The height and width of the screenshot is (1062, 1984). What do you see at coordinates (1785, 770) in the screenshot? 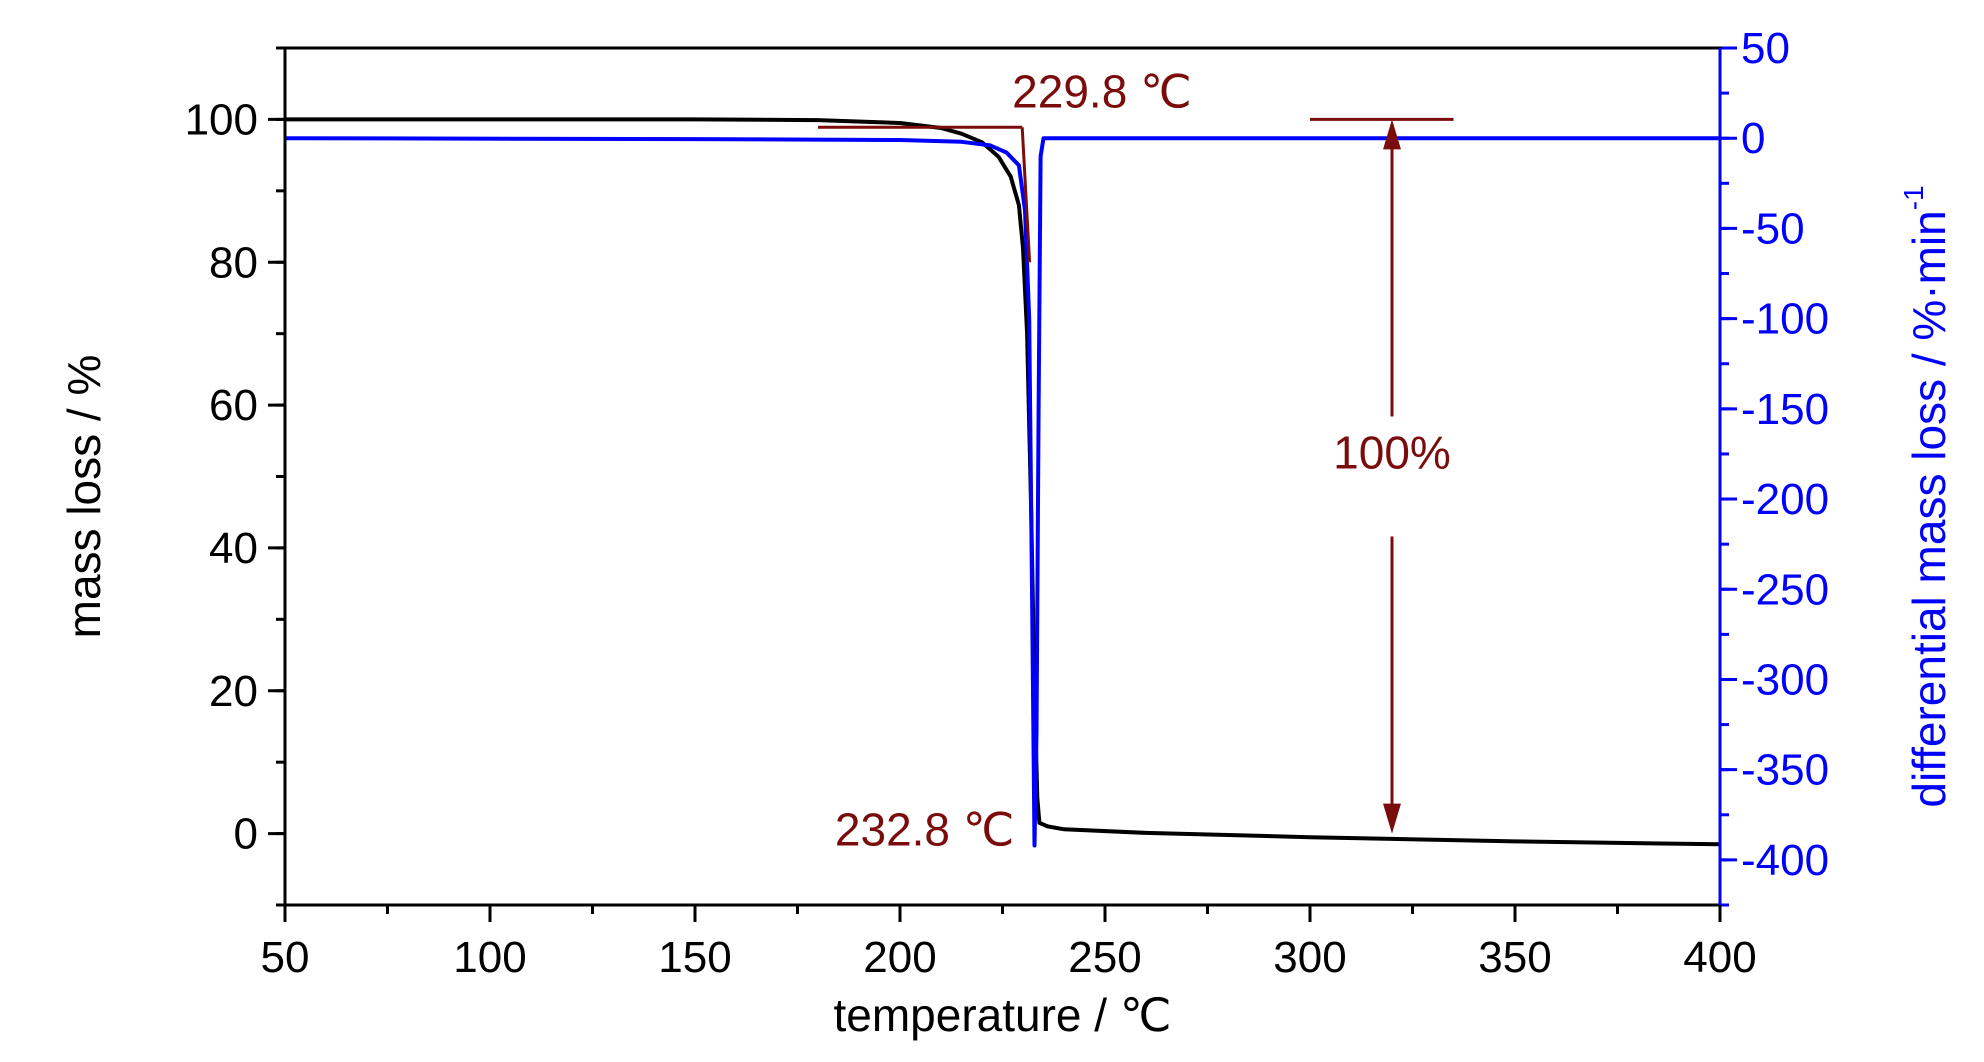
I see `y-right-tick-label: -350` at bounding box center [1785, 770].